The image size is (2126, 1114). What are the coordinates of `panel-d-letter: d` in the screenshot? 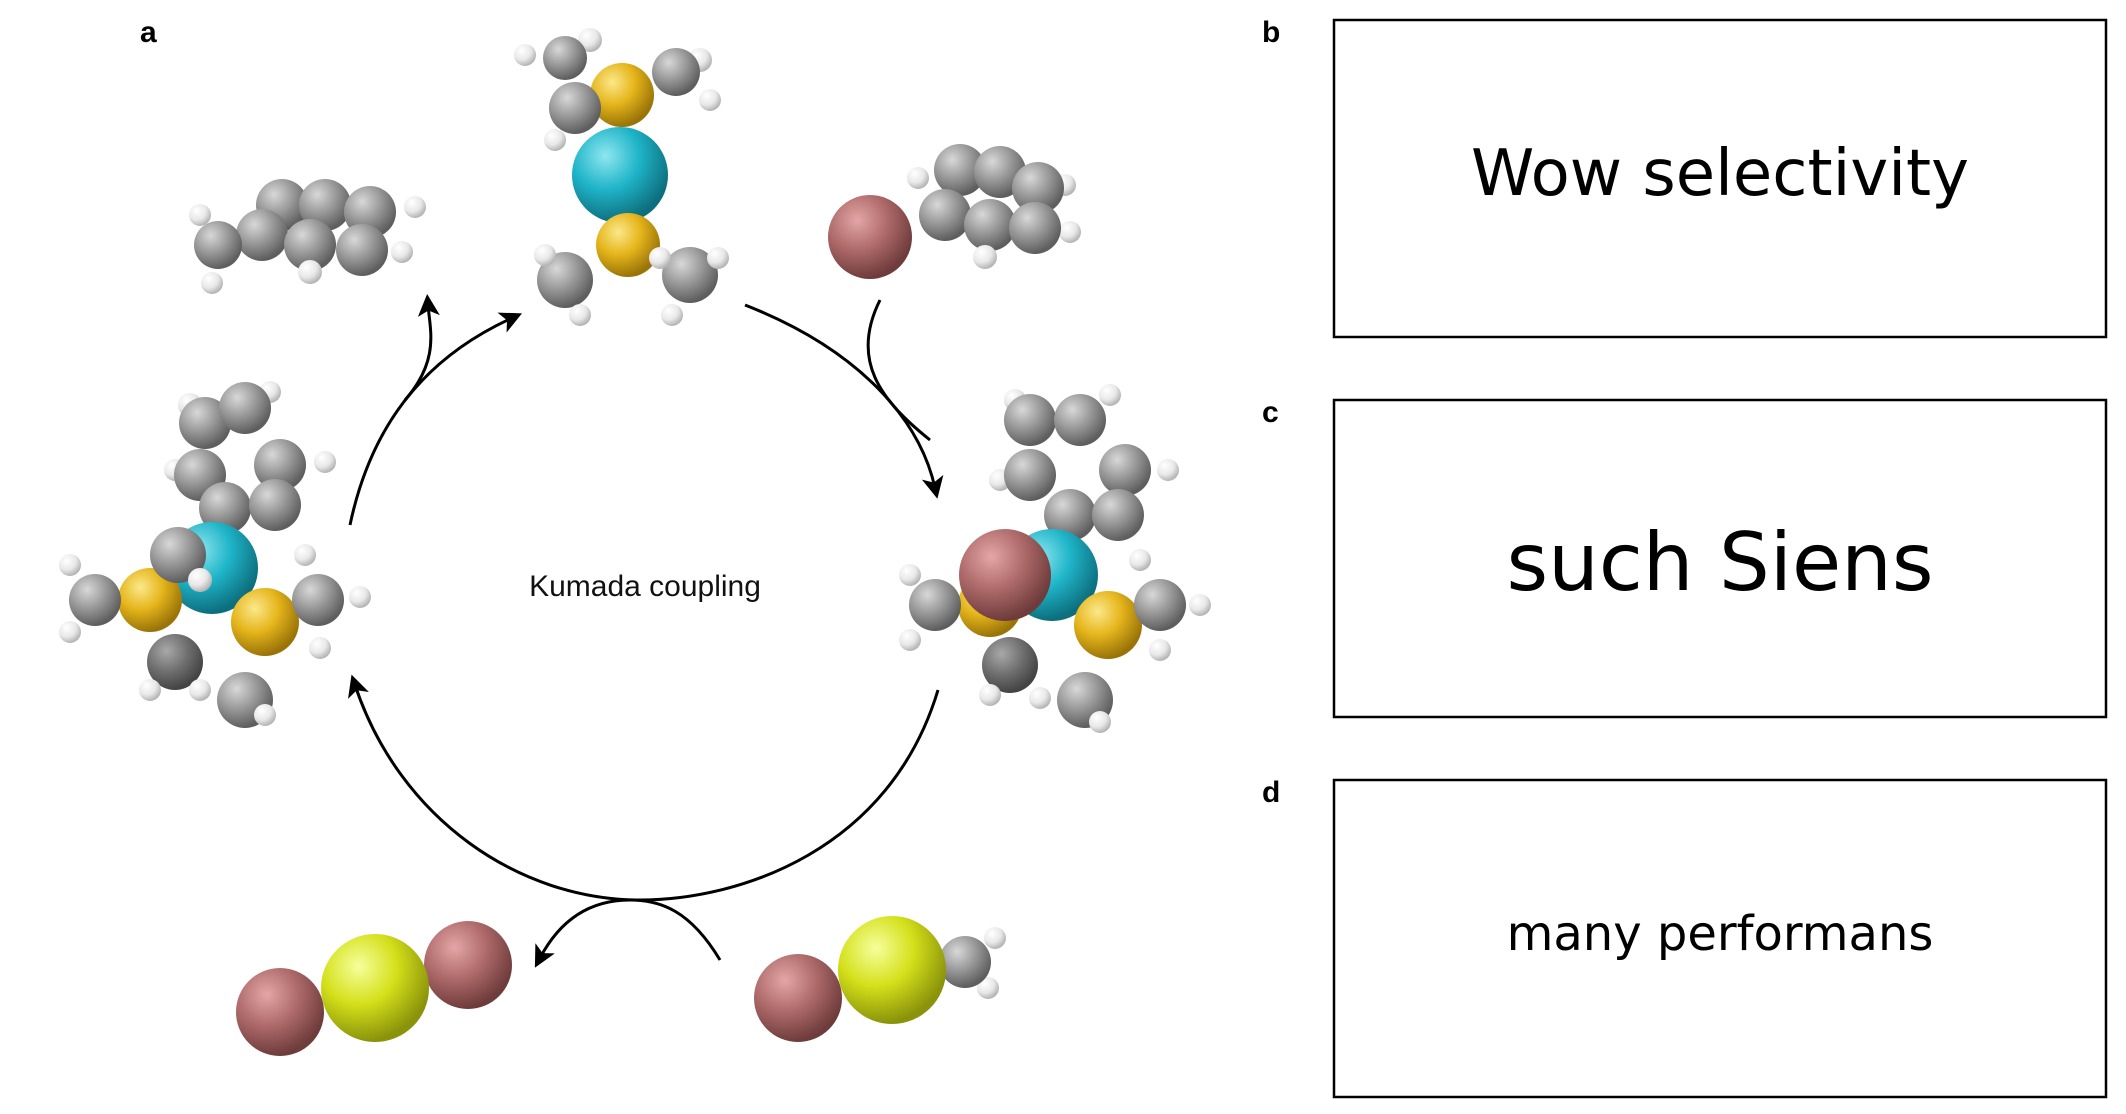 It's located at (1271, 792).